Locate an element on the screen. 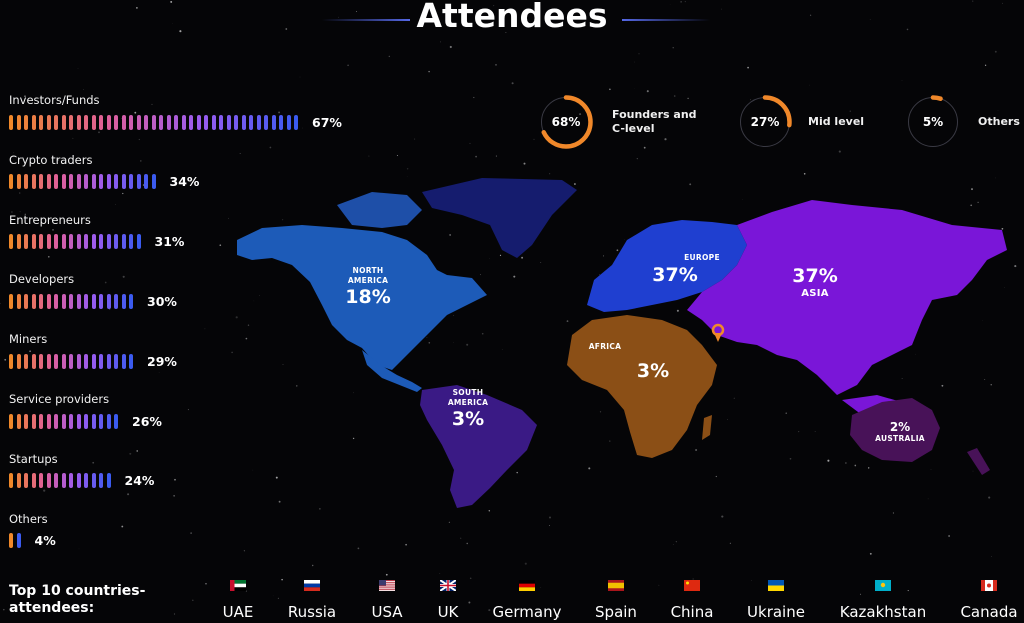 The width and height of the screenshot is (1024, 623). category-label: Investors/Funds is located at coordinates (54, 100).